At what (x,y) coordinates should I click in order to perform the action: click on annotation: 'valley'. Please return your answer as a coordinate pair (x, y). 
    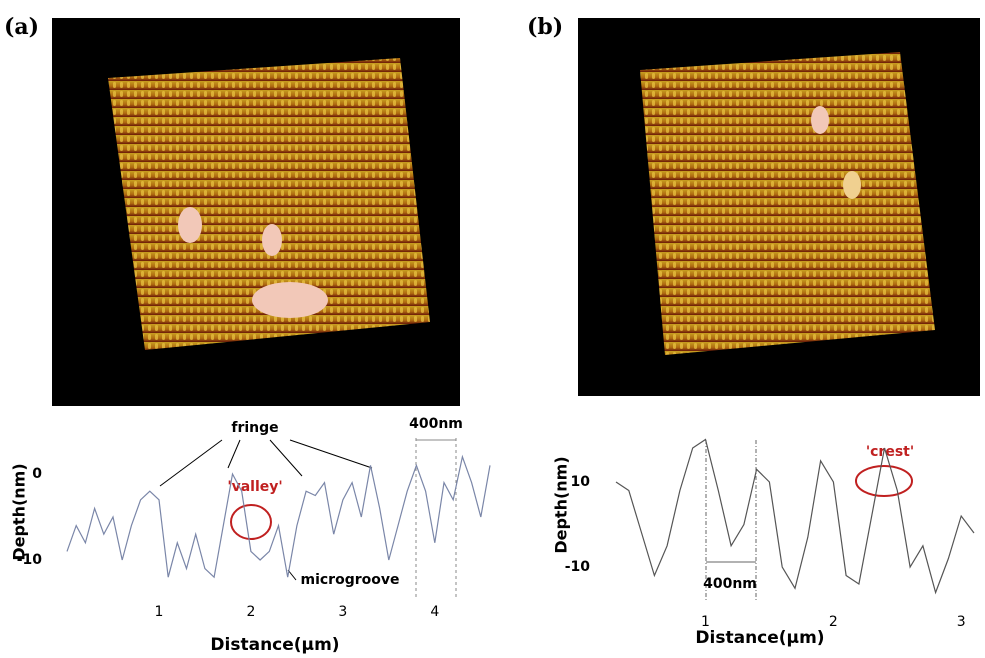
    Looking at the image, I should click on (254, 487).